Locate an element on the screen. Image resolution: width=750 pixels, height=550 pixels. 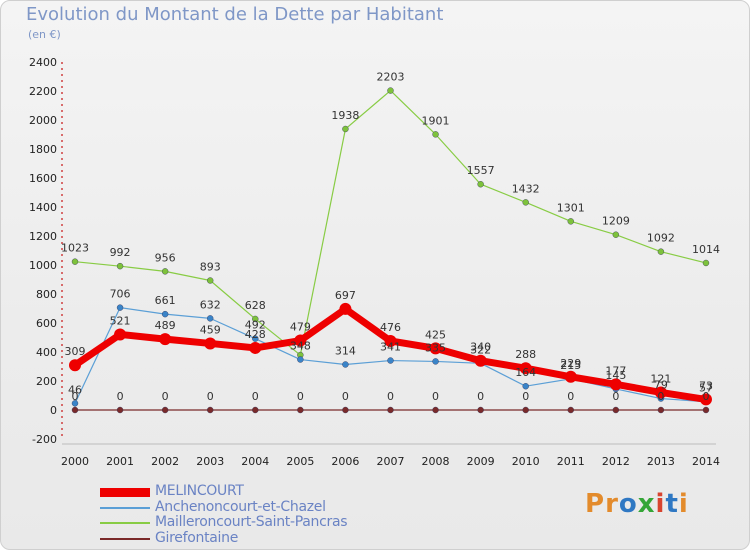
x-tick-label: 2003 is located at coordinates (210, 461).